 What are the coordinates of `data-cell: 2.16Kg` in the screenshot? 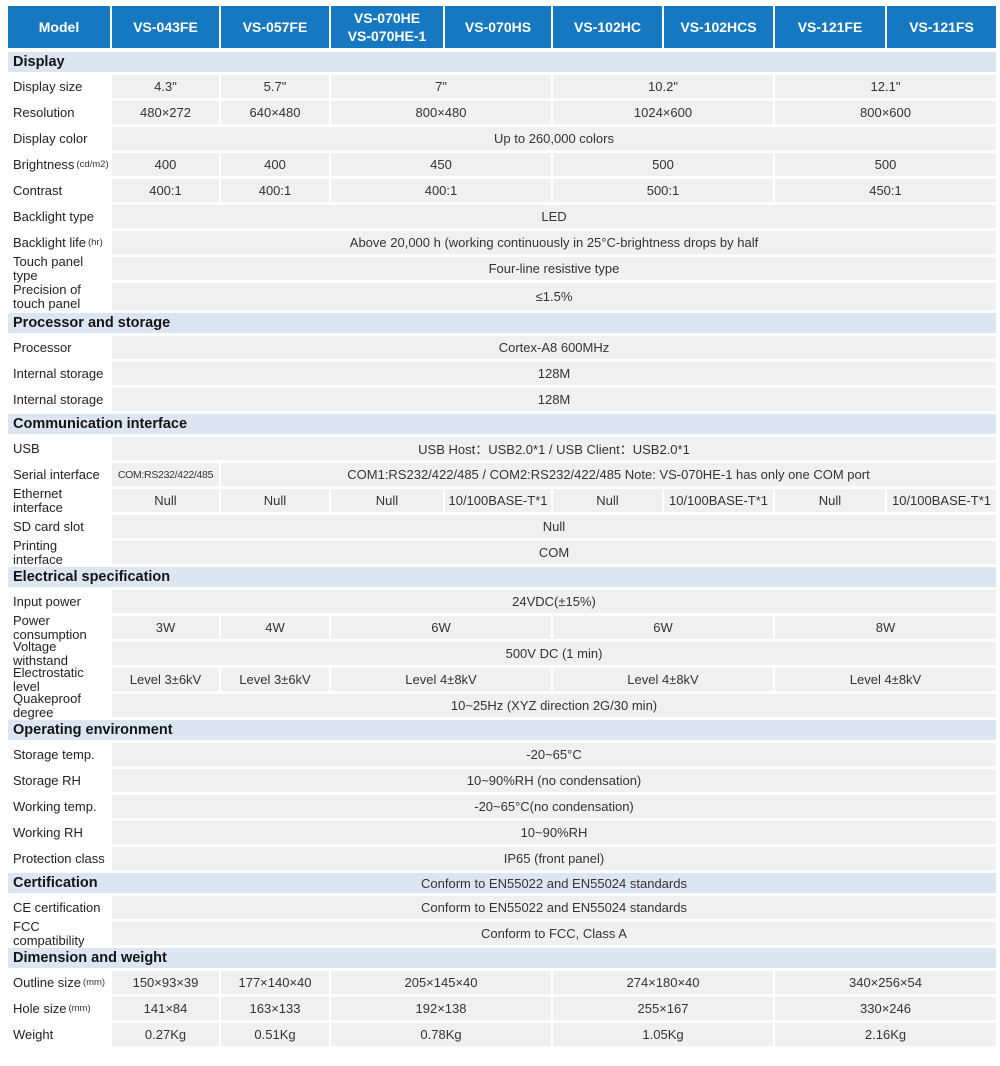 It's located at (885, 1034).